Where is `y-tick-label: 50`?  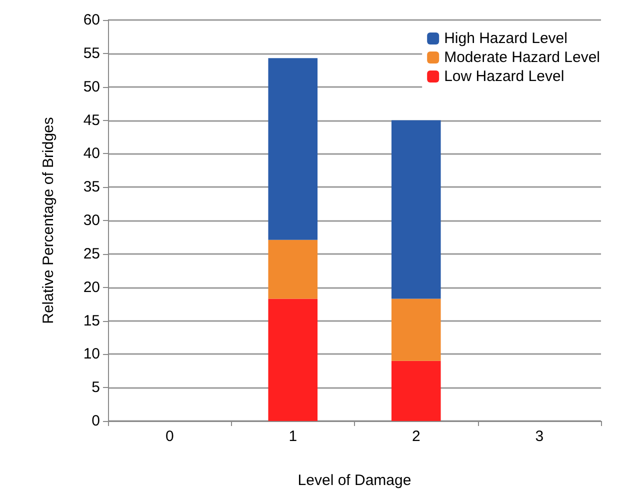 y-tick-label: 50 is located at coordinates (91, 87).